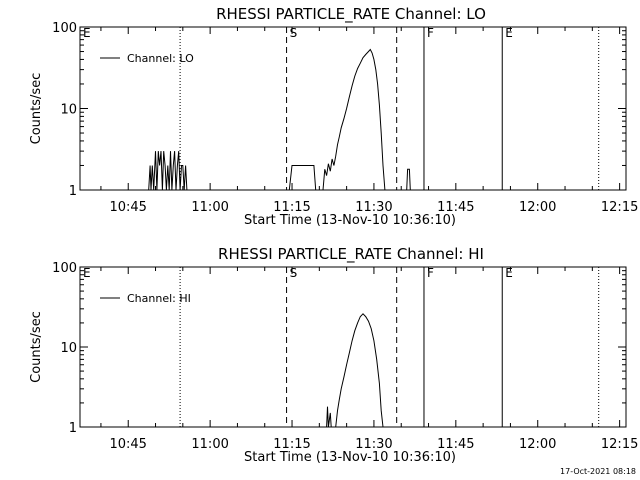 Image resolution: width=640 pixels, height=480 pixels. What do you see at coordinates (351, 14) in the screenshot?
I see `chart-title: RHESSI PARTICLE_RATE Channel: LO` at bounding box center [351, 14].